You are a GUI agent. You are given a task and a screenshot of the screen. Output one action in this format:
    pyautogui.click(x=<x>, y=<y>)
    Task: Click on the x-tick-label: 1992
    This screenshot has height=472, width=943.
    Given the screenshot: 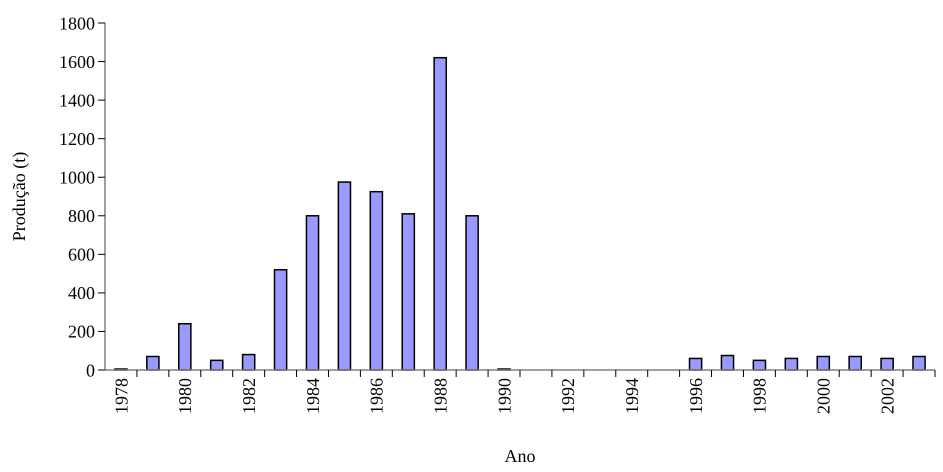 What is the action you would take?
    pyautogui.click(x=568, y=396)
    